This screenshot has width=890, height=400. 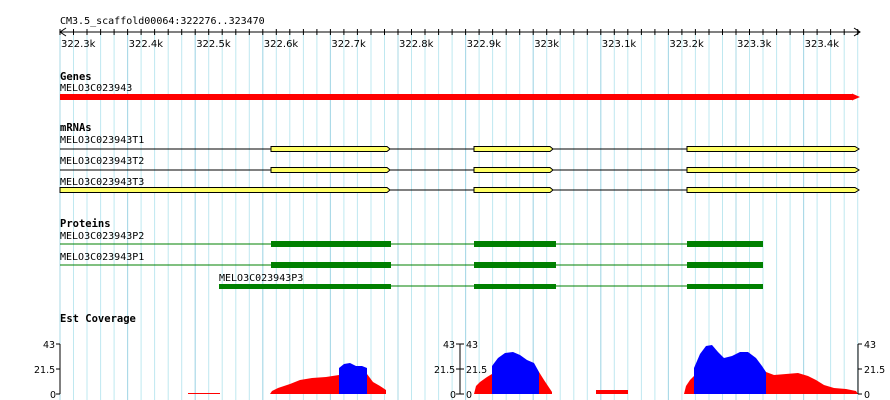 What do you see at coordinates (102, 161) in the screenshot?
I see `mrna-label: MELO3C023943T2` at bounding box center [102, 161].